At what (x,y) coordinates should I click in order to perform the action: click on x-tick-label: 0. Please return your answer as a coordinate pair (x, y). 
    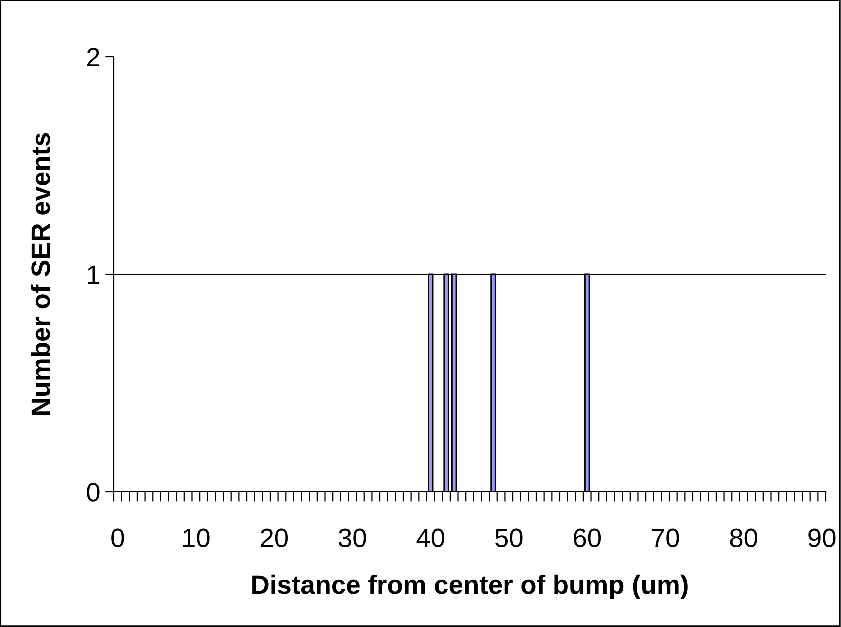
    Looking at the image, I should click on (118, 538).